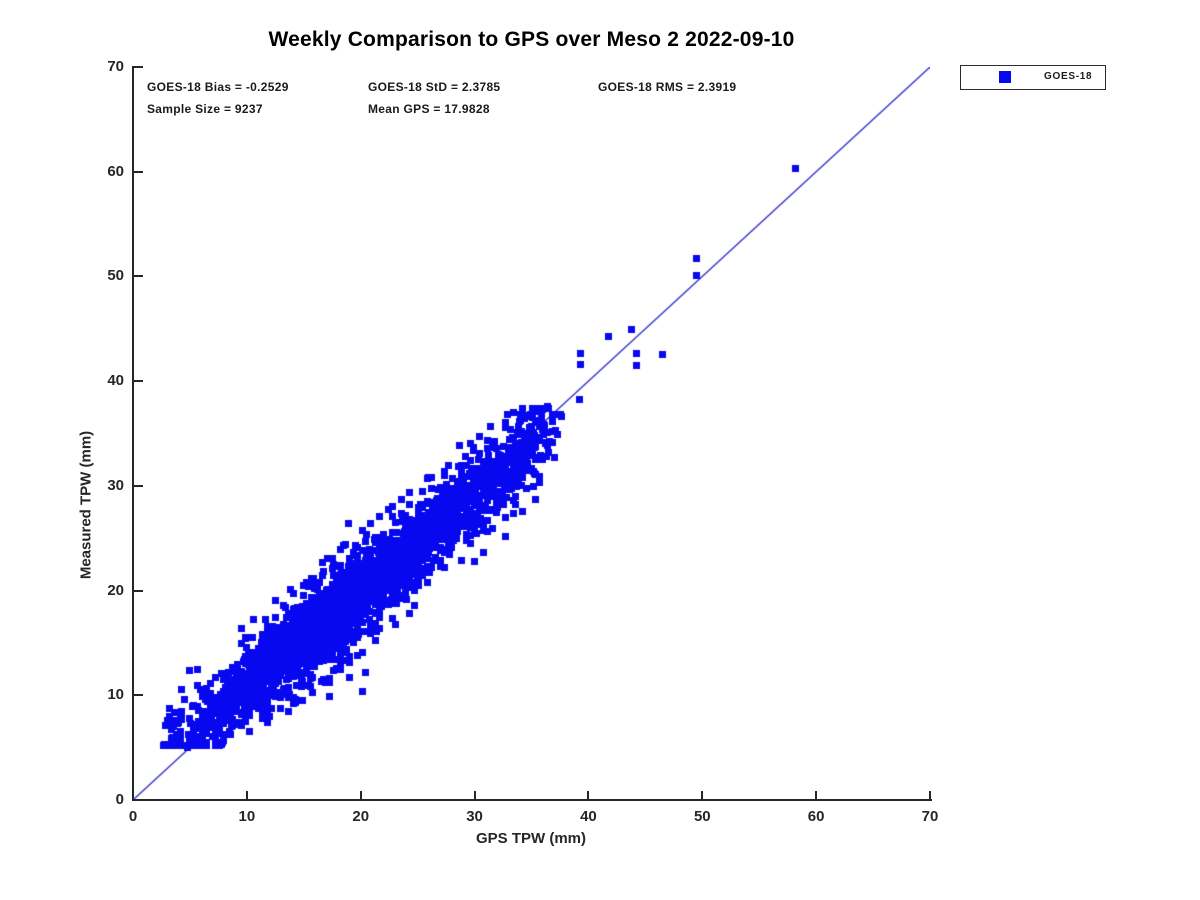 This screenshot has height=900, width=1200. I want to click on x-tick-label: 50, so click(702, 816).